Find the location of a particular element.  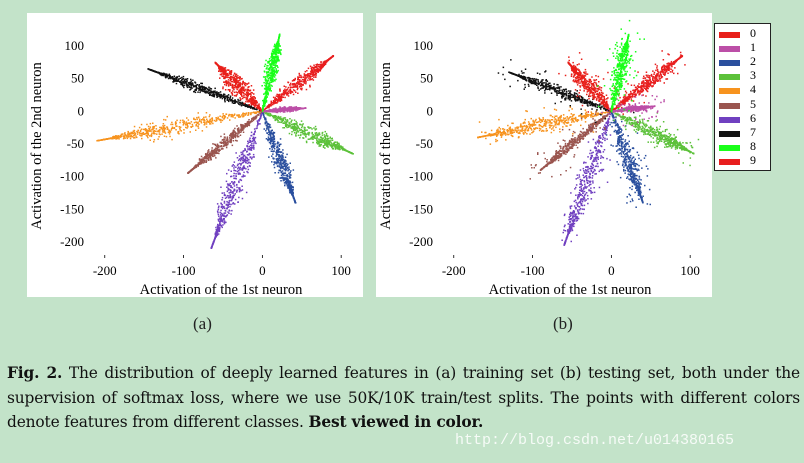

legend-item-1: 1 is located at coordinates (744, 47).